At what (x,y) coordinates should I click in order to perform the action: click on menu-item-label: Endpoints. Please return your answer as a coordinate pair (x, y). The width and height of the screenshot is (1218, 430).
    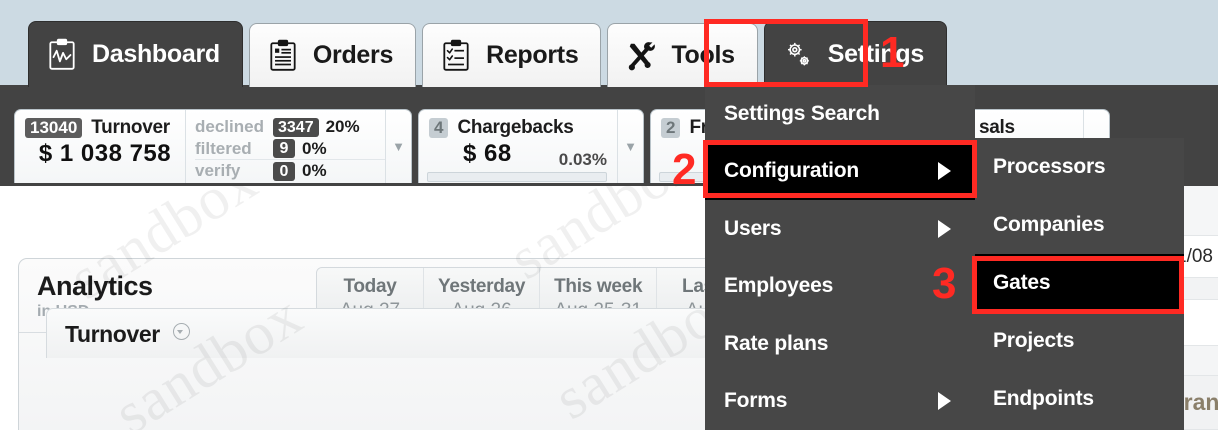
    Looking at the image, I should click on (1043, 398).